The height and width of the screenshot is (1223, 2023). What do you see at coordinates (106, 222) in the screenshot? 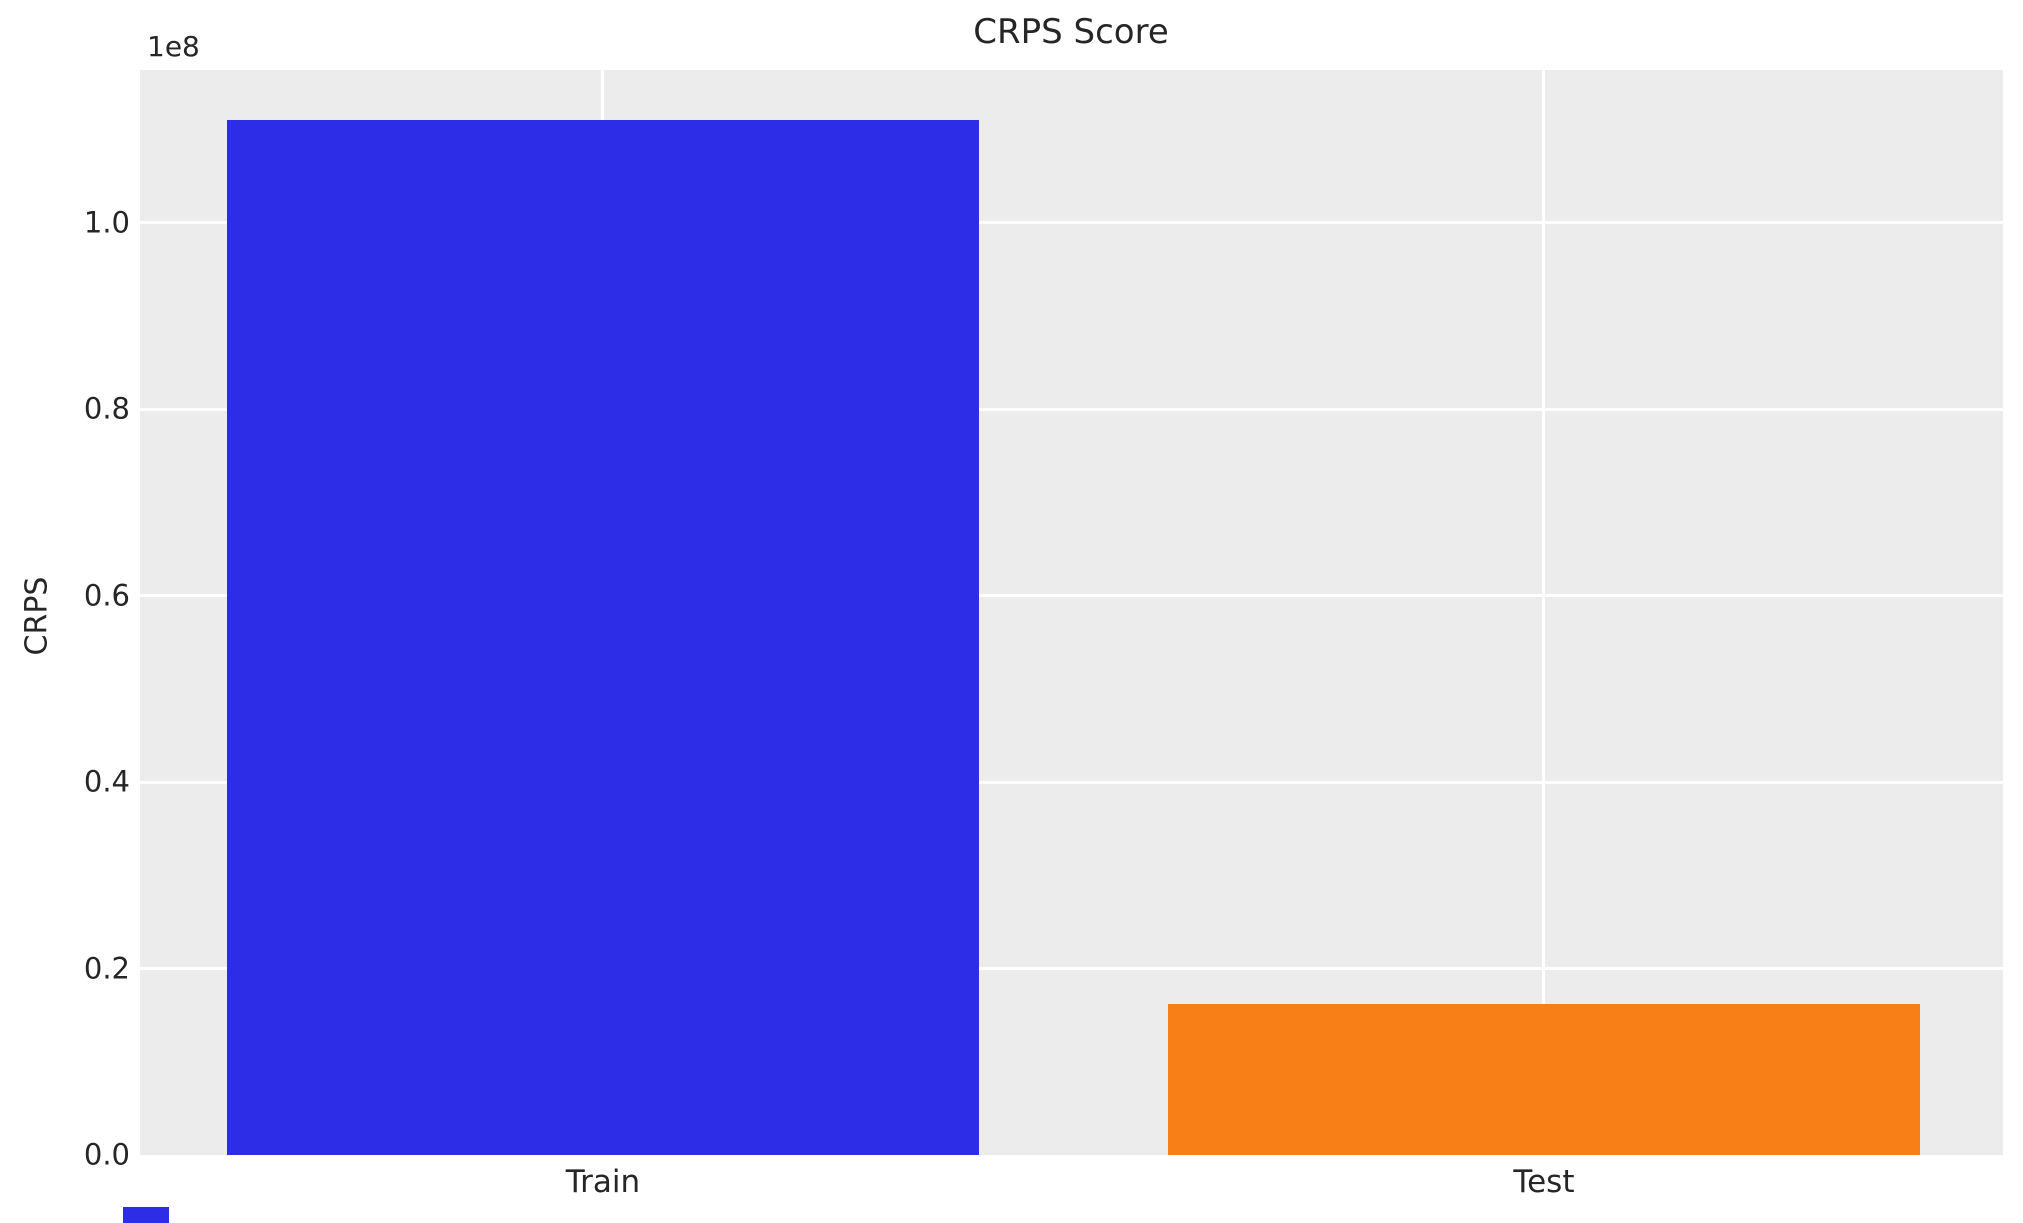
I see `y-tick-label-1.0: 1.0` at bounding box center [106, 222].